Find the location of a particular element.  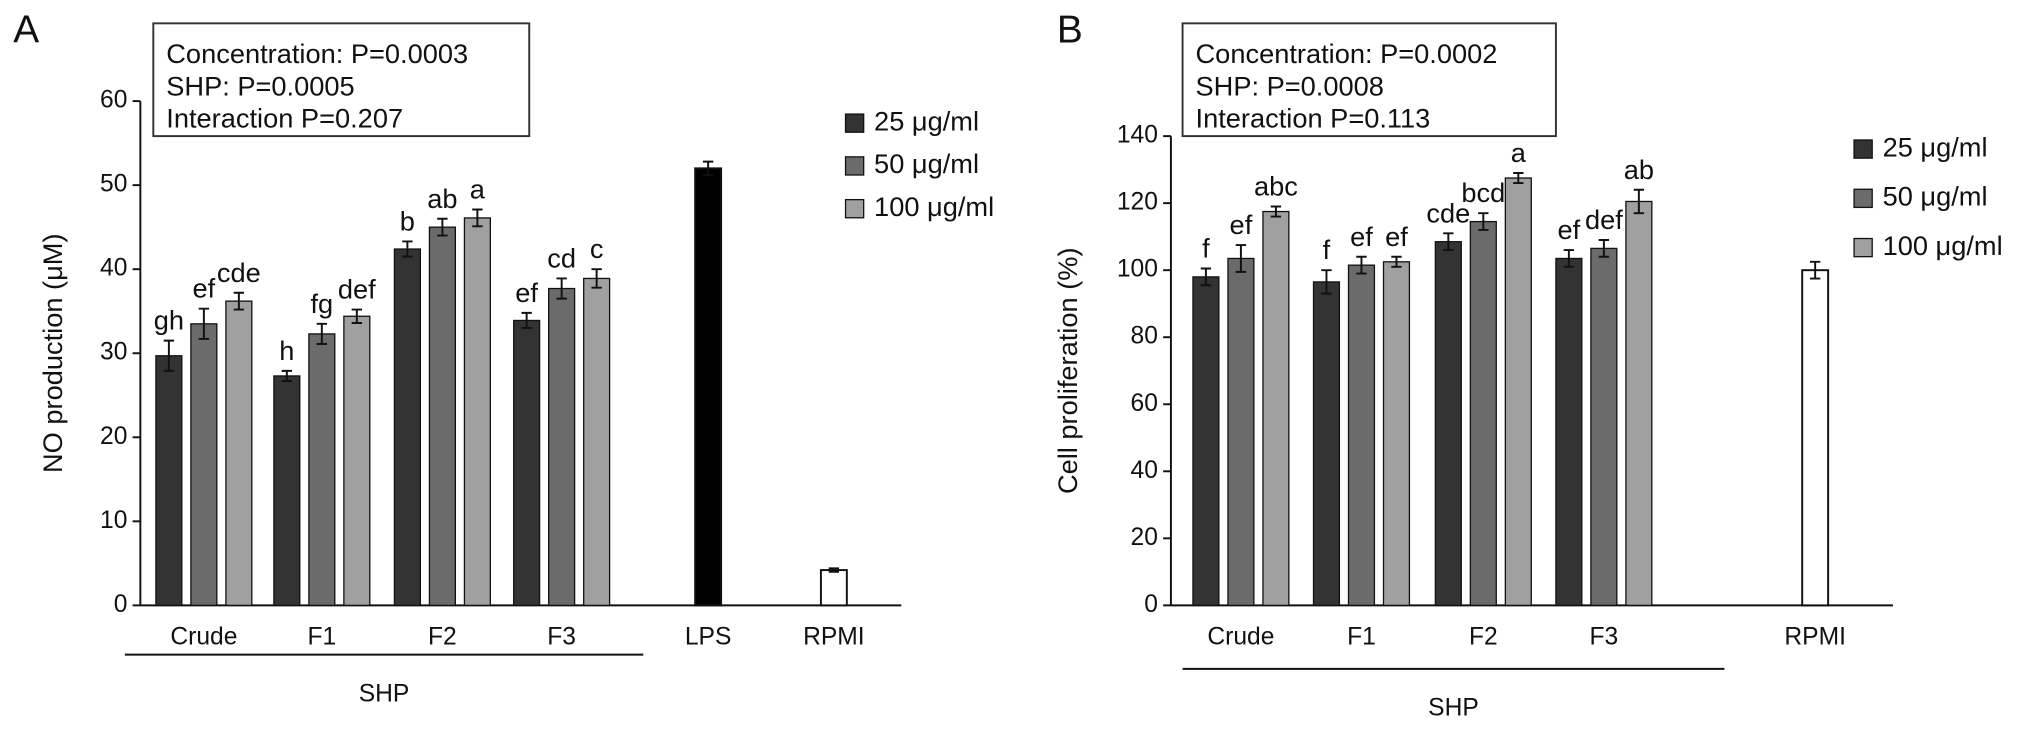

significance-letter: h is located at coordinates (286, 350).